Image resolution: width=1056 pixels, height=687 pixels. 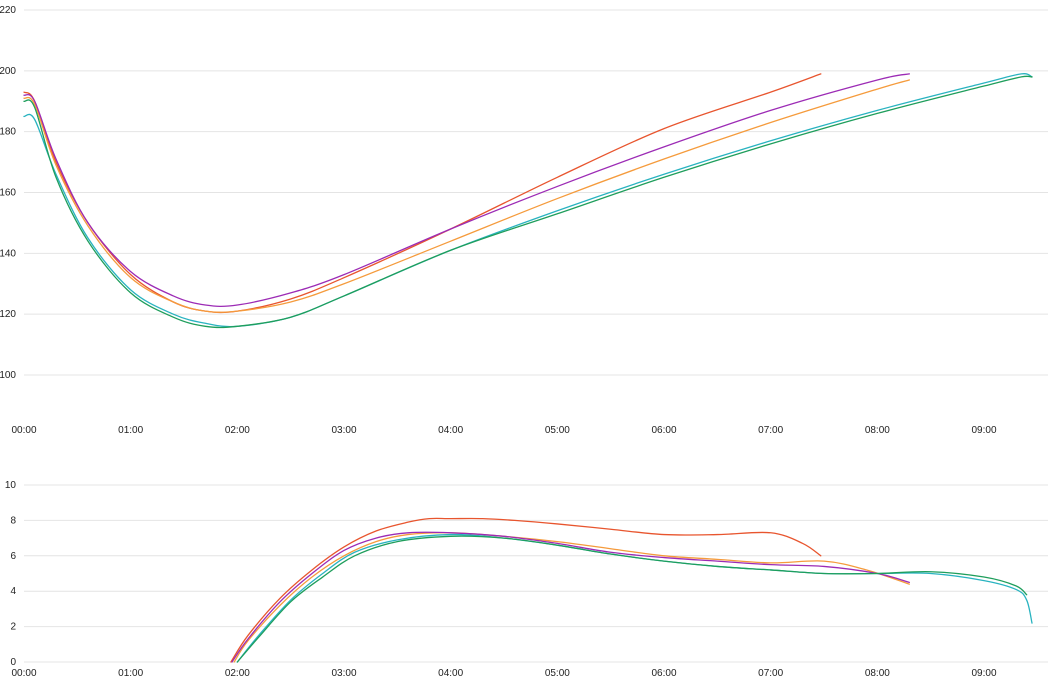 What do you see at coordinates (8, 253) in the screenshot?
I see `y-tick-label: 140` at bounding box center [8, 253].